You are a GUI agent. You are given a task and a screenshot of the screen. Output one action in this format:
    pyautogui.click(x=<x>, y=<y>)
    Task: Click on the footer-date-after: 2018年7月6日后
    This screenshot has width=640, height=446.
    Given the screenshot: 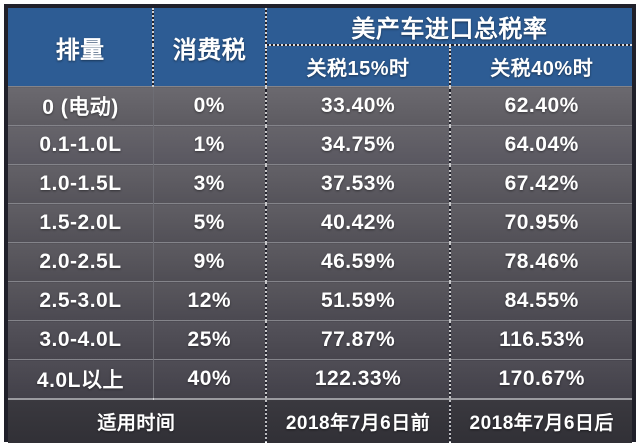 What is the action you would take?
    pyautogui.click(x=540, y=420)
    